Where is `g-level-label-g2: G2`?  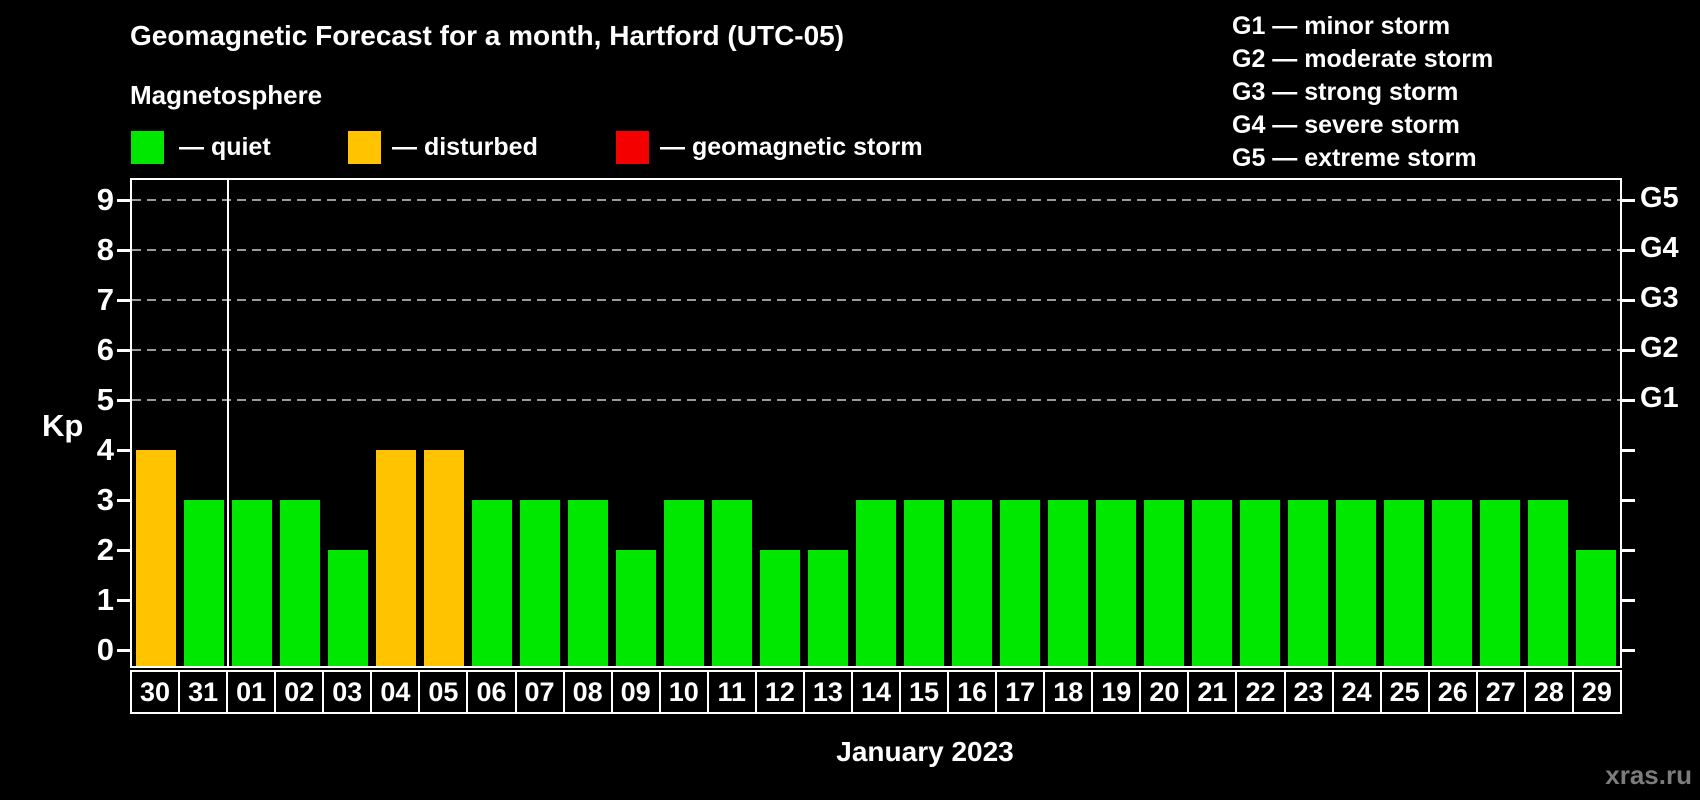
g-level-label-g2: G2 is located at coordinates (1659, 348).